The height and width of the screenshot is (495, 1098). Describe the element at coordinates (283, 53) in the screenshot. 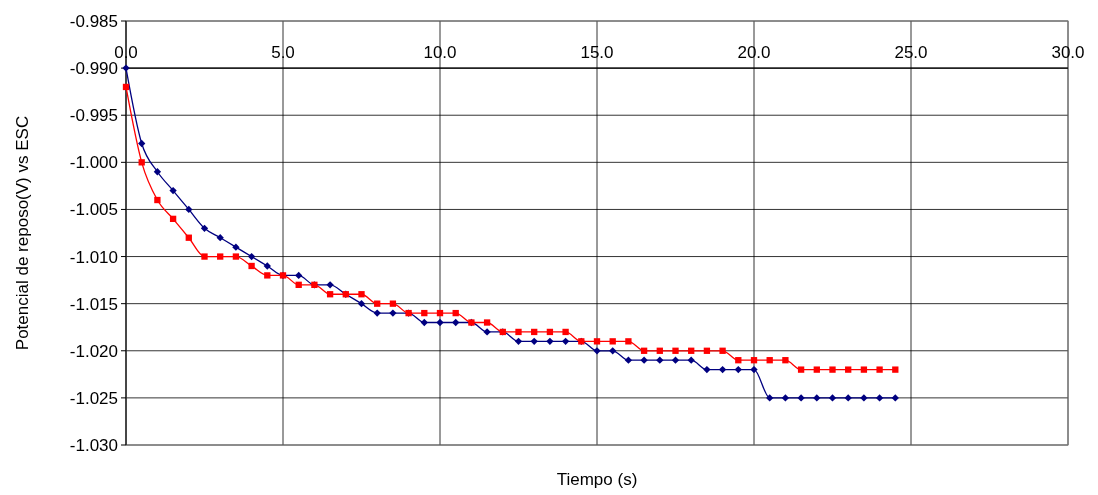

I see `x-tick-label: 5.0` at that location.